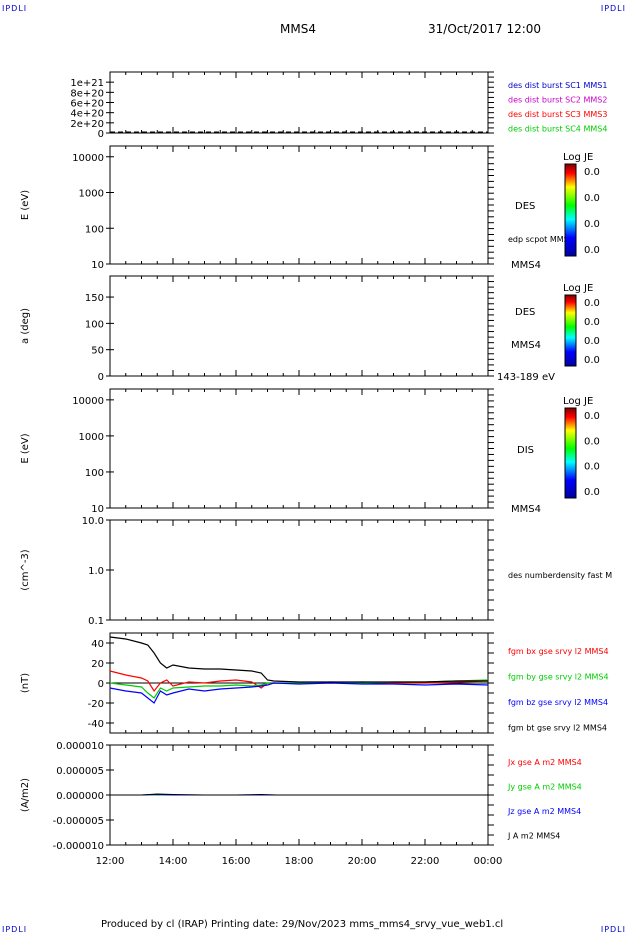 Image resolution: width=630 pixels, height=934 pixels. What do you see at coordinates (87, 124) in the screenshot?
I see `y-tick-label: 2e+20` at bounding box center [87, 124].